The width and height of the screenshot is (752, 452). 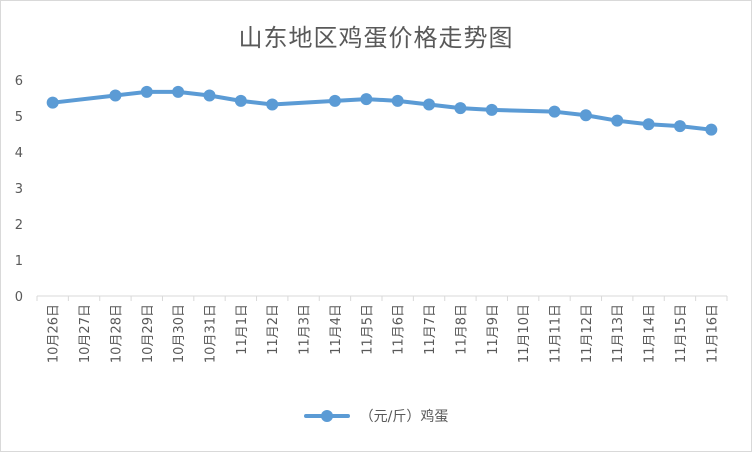 I want to click on x-tick-label: 11月6日, so click(x=399, y=329).